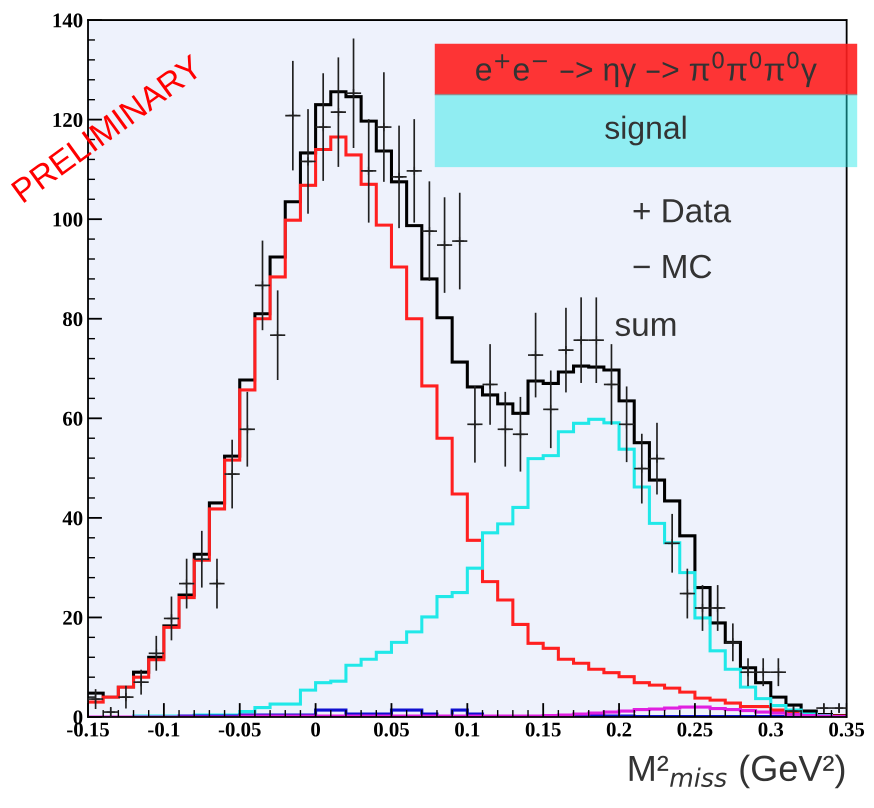 This screenshot has width=874, height=808. Describe the element at coordinates (645, 131) in the screenshot. I see `text: signal` at that location.